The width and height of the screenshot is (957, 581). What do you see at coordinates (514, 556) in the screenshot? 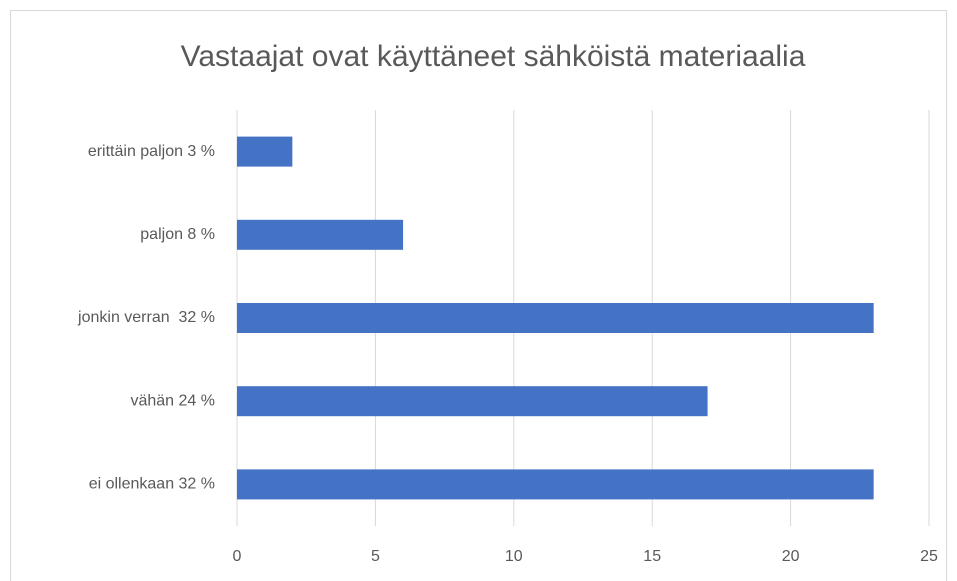
I see `x-tick-label: 10` at bounding box center [514, 556].